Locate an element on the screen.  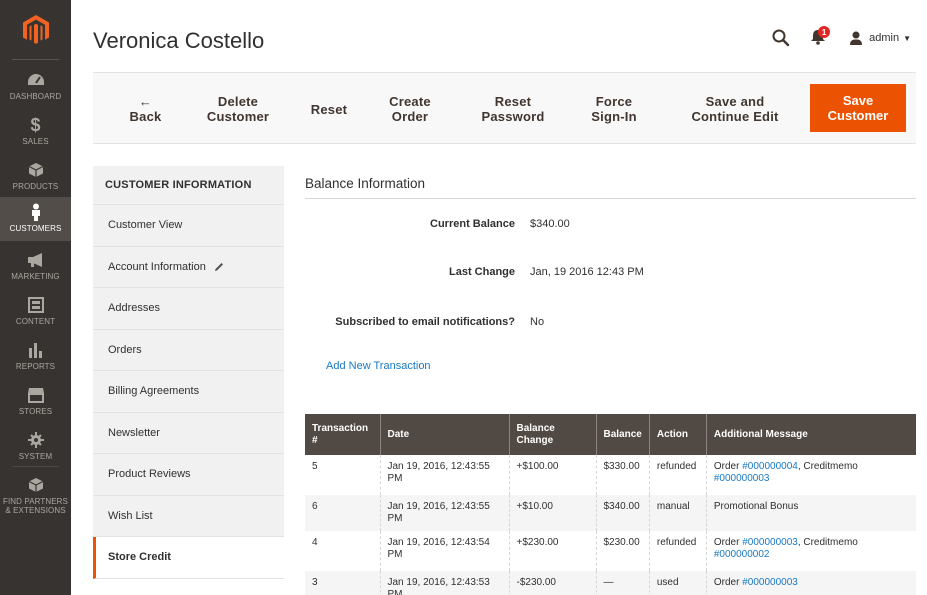
cube-icon is located at coordinates (36, 485).